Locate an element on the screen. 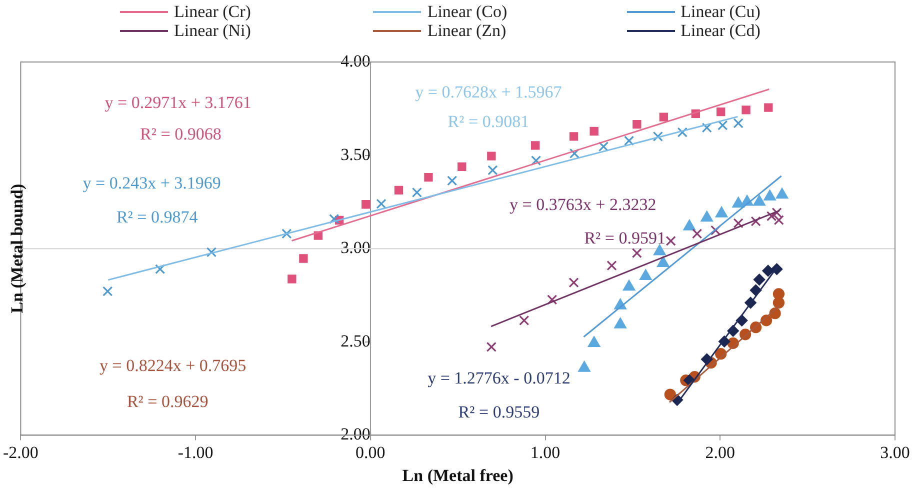 Image resolution: width=917 pixels, height=491 pixels. annotation: y = 0.2971x + 3.1761 is located at coordinates (178, 102).